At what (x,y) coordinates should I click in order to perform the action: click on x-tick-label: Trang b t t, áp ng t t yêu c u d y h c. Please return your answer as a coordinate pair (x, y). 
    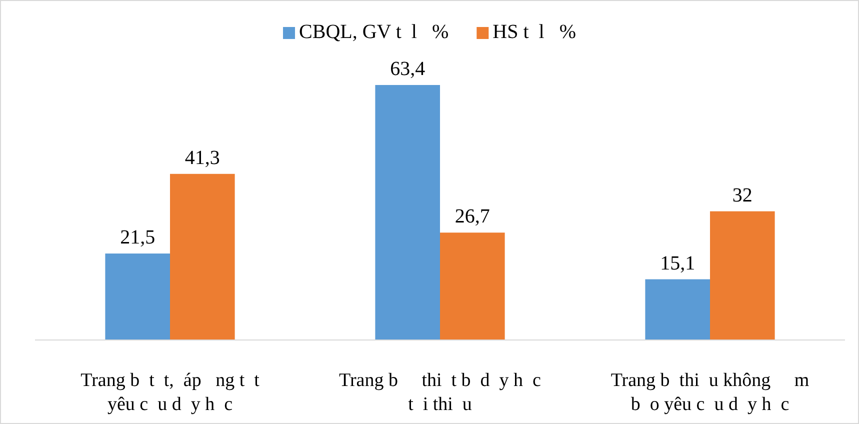
    Looking at the image, I should click on (170, 392).